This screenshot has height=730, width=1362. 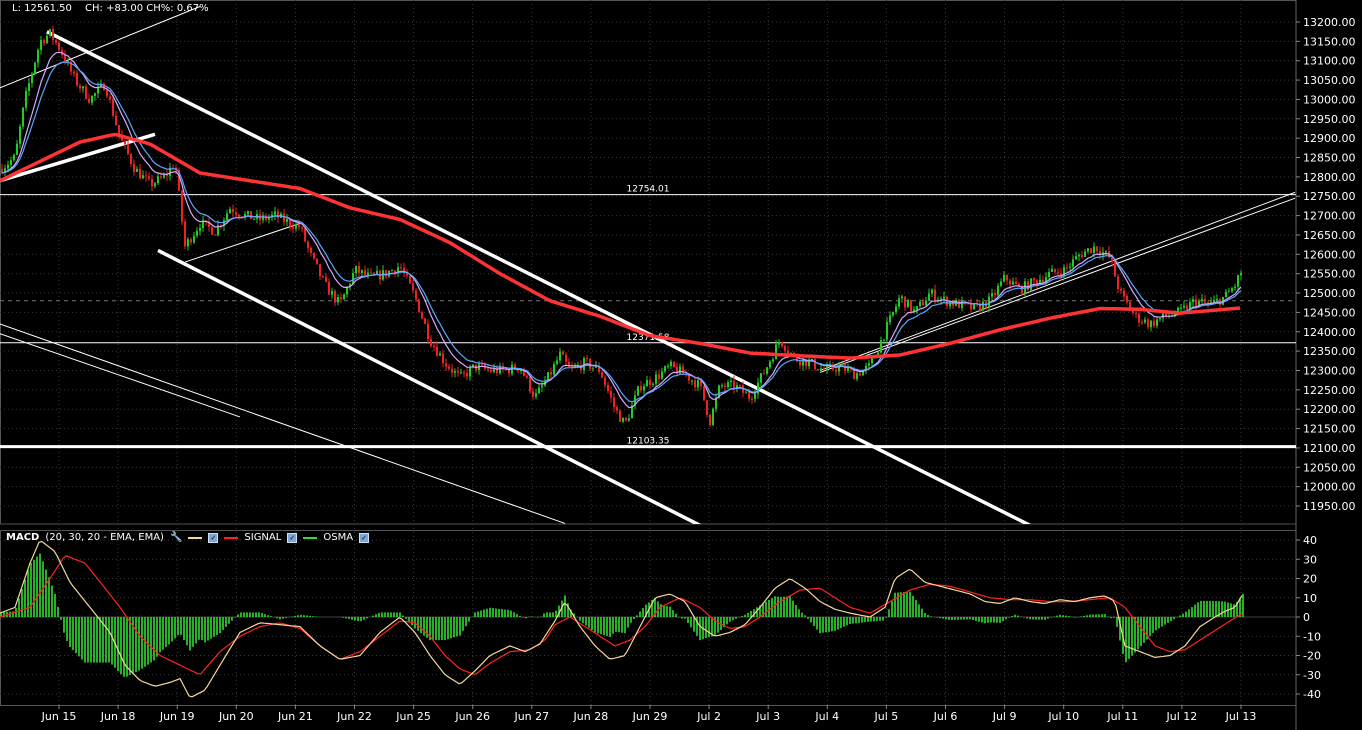 What do you see at coordinates (236, 716) in the screenshot?
I see `x-tick-label: Jun 20` at bounding box center [236, 716].